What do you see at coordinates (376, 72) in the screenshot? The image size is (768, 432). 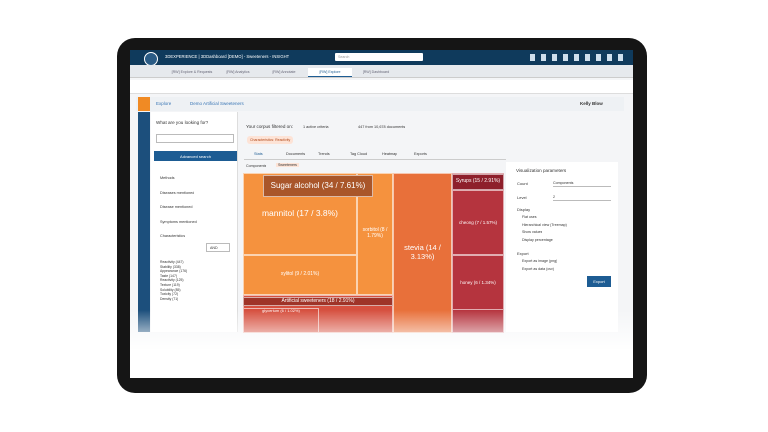 I see `tab: [RW] Dashboard` at bounding box center [376, 72].